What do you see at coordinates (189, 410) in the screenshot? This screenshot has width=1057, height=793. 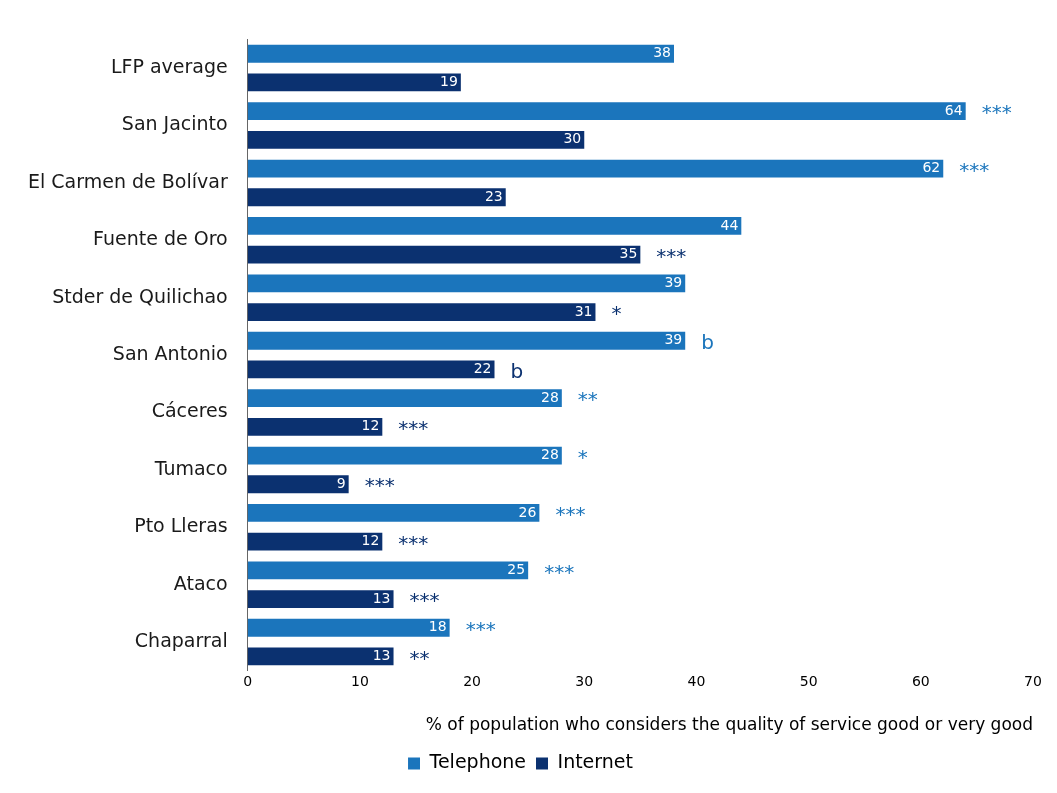 I see `y-tick-label: Cáceres` at bounding box center [189, 410].